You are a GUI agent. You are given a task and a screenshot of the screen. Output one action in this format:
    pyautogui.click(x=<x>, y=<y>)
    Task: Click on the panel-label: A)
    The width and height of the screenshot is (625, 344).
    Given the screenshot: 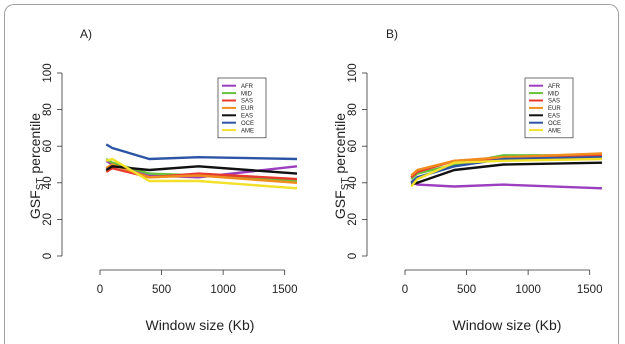 What is the action you would take?
    pyautogui.click(x=86, y=34)
    